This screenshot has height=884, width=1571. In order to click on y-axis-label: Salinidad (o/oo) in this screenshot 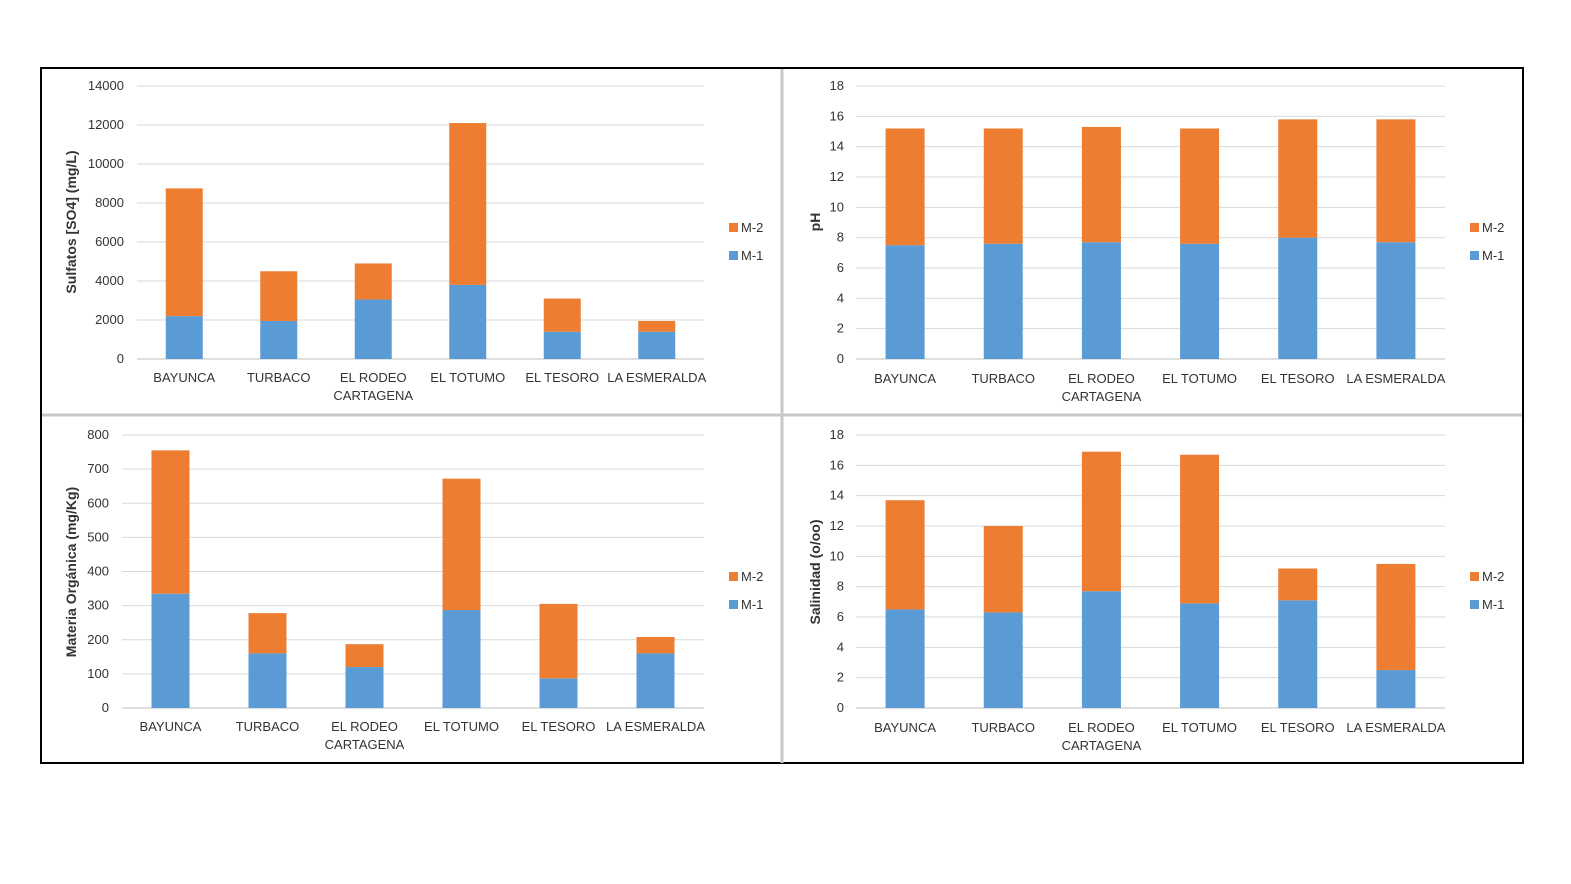, I will do `click(815, 572)`.